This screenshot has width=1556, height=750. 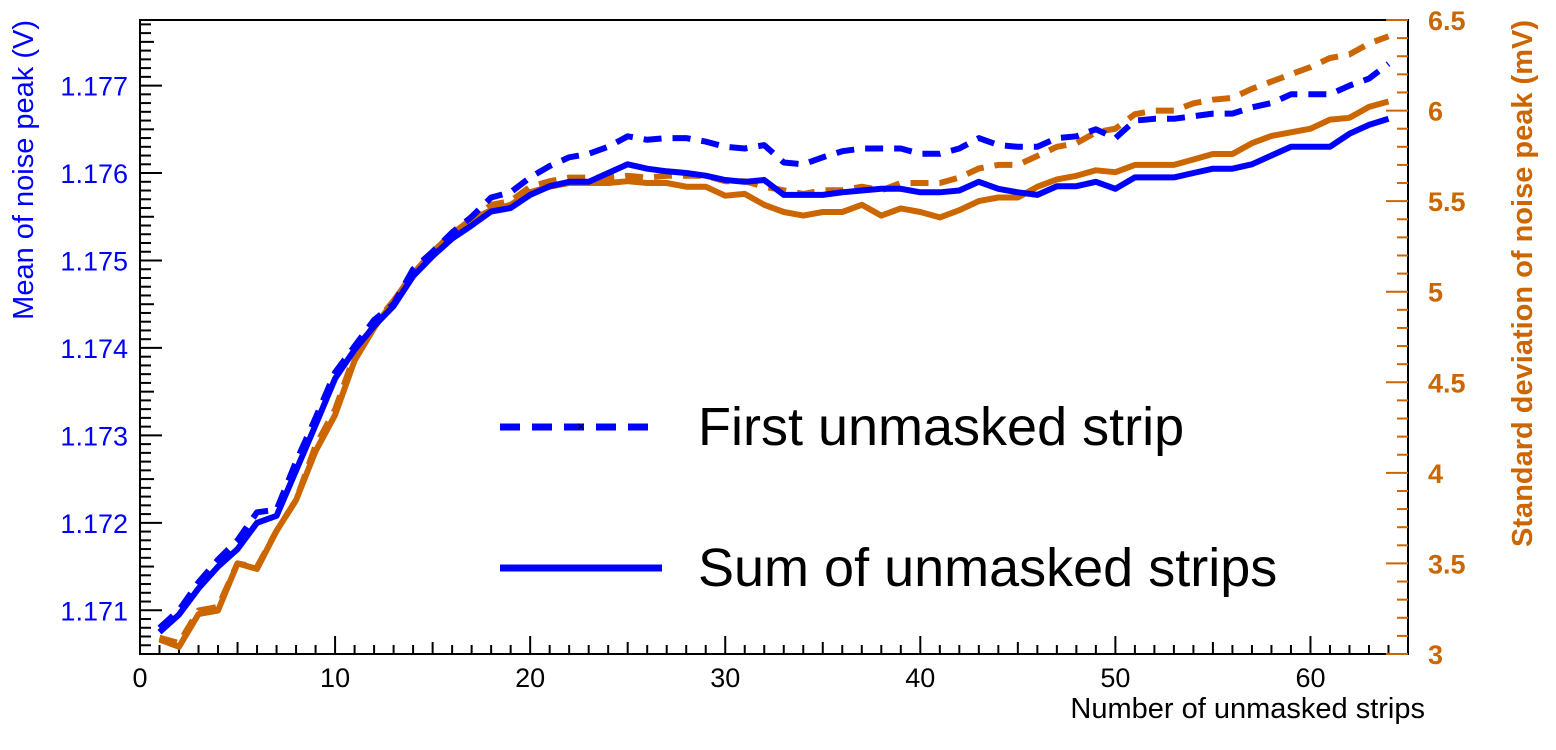 I want to click on x-tick-label: 40, so click(x=920, y=678).